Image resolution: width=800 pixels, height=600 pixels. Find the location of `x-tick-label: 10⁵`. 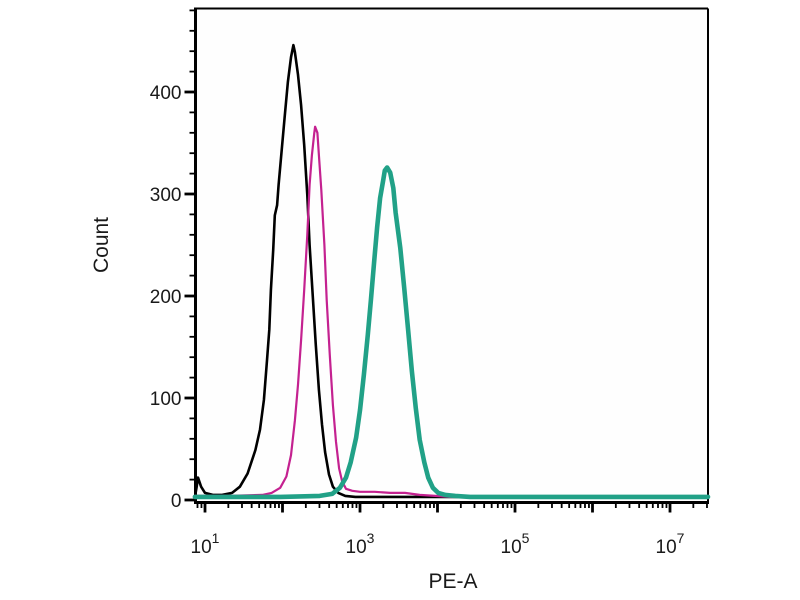

x-tick-label: 10⁵ is located at coordinates (515, 544).